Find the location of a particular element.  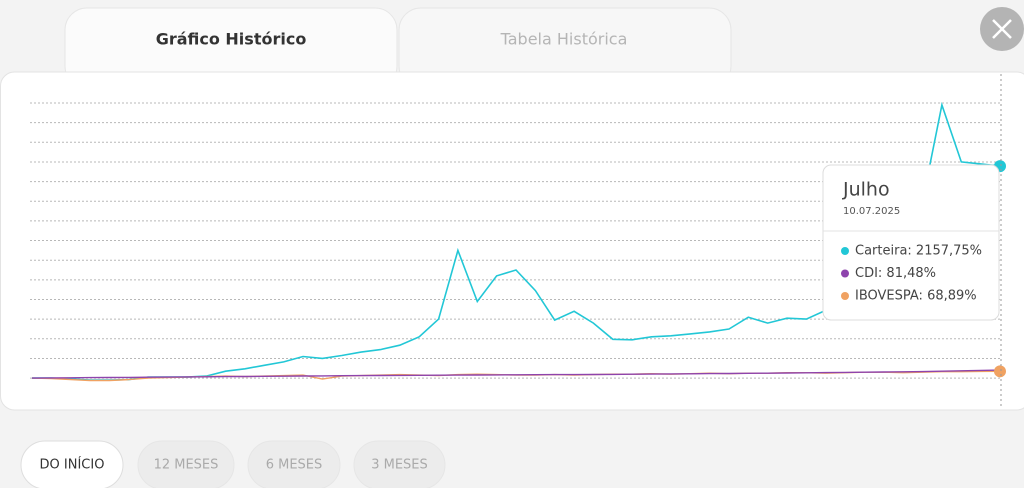

range-button-label: 3 MESES is located at coordinates (399, 465).